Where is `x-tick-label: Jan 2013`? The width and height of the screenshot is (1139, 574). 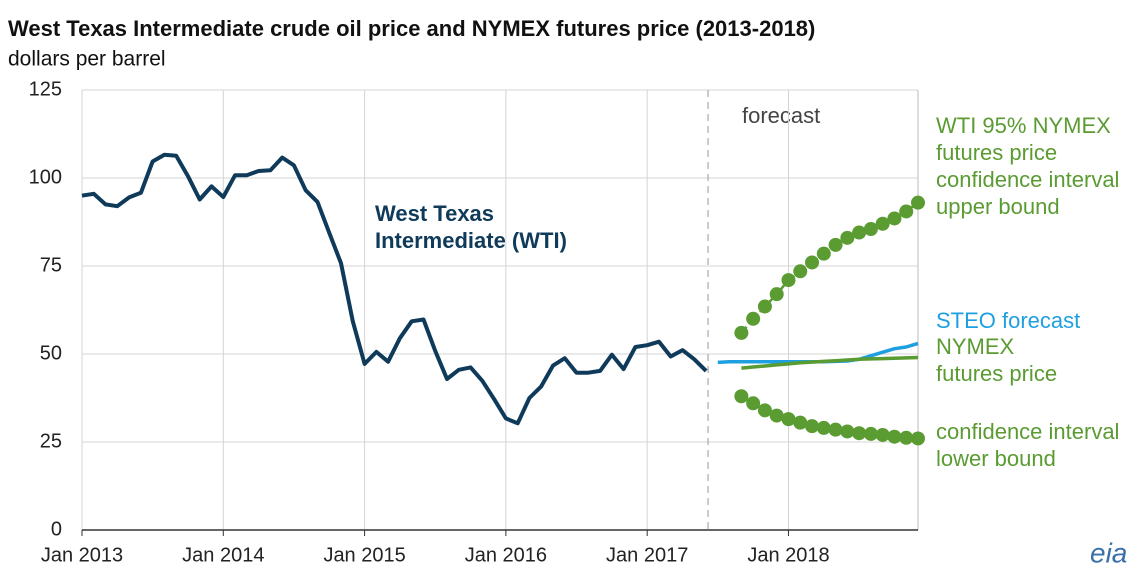
x-tick-label: Jan 2013 is located at coordinates (82, 555).